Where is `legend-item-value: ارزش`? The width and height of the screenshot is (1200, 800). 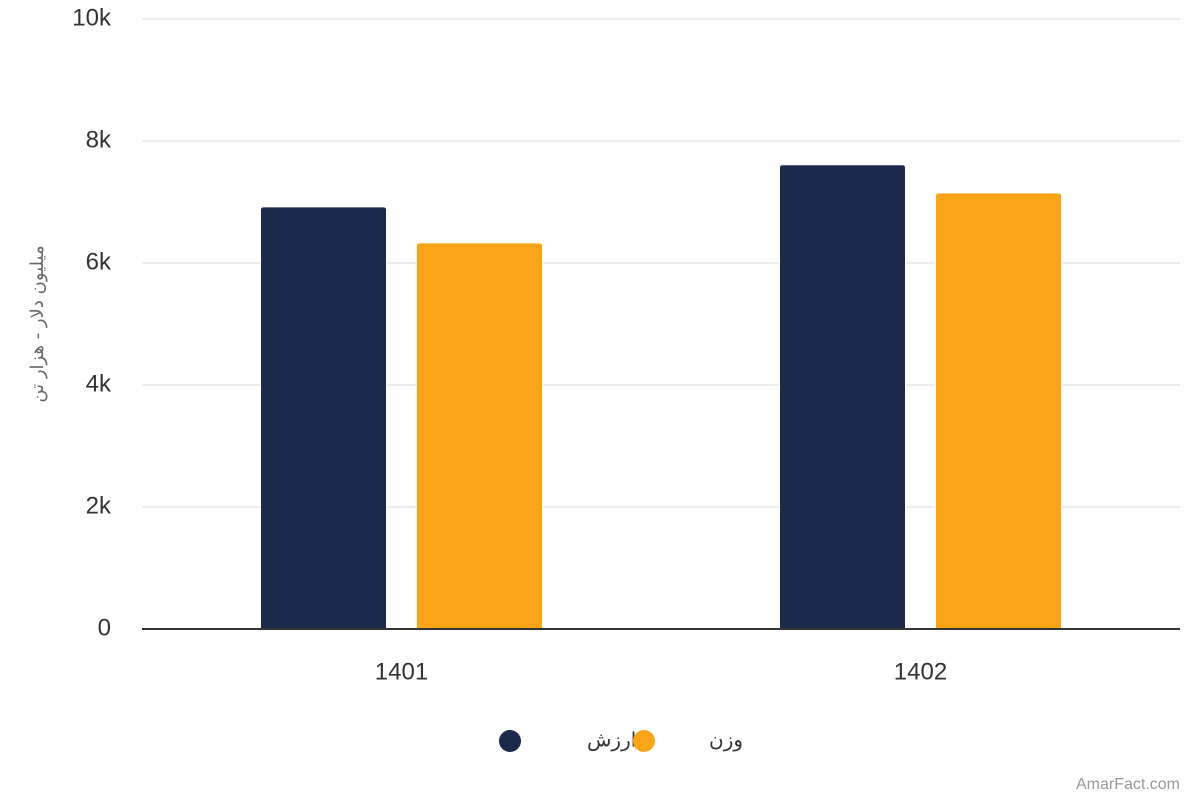 legend-item-value: ارزش is located at coordinates (567, 740).